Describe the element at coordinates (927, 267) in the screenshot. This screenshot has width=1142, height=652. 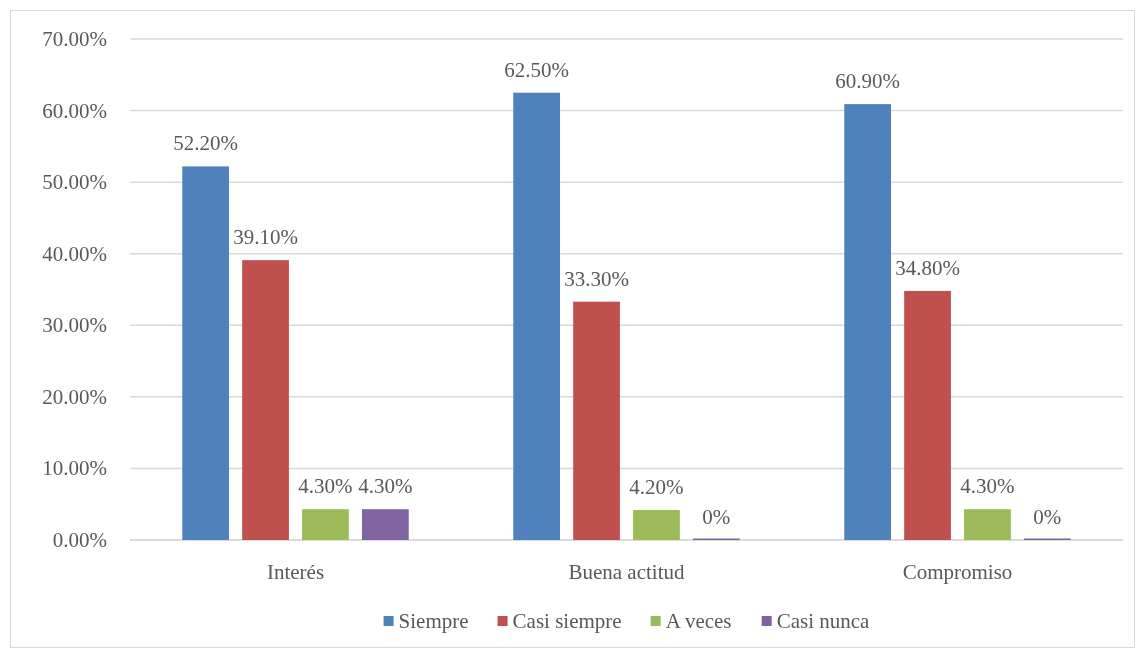
I see `data-label: 34.80%` at that location.